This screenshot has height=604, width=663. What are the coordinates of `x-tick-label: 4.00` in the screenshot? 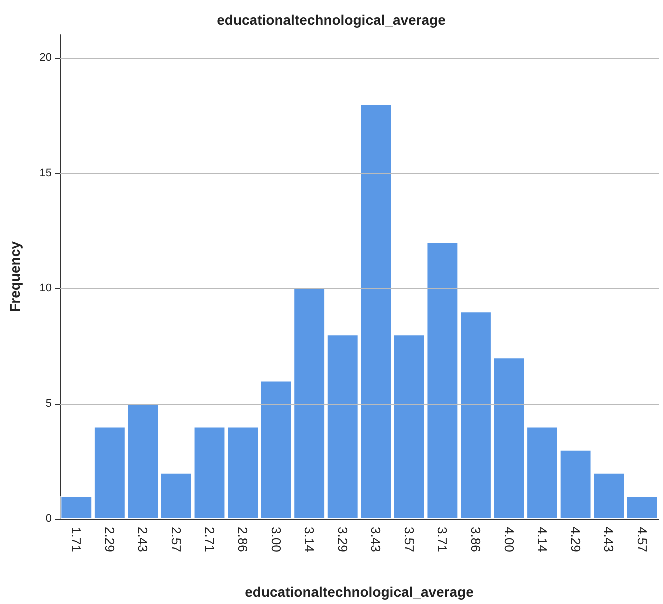 It's located at (509, 539).